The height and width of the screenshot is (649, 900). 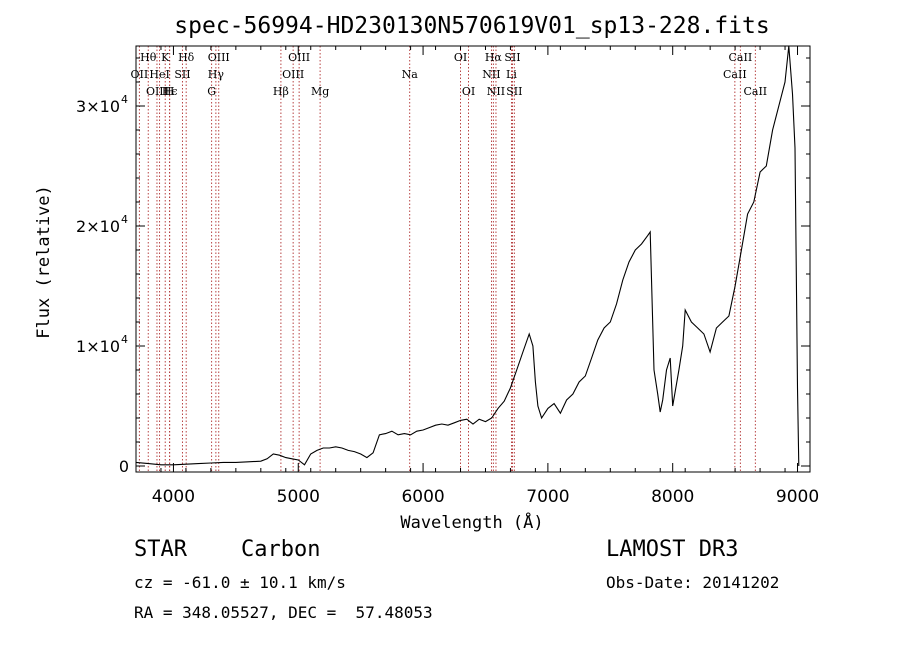 I want to click on spectral-line-label: G, so click(x=211, y=91).